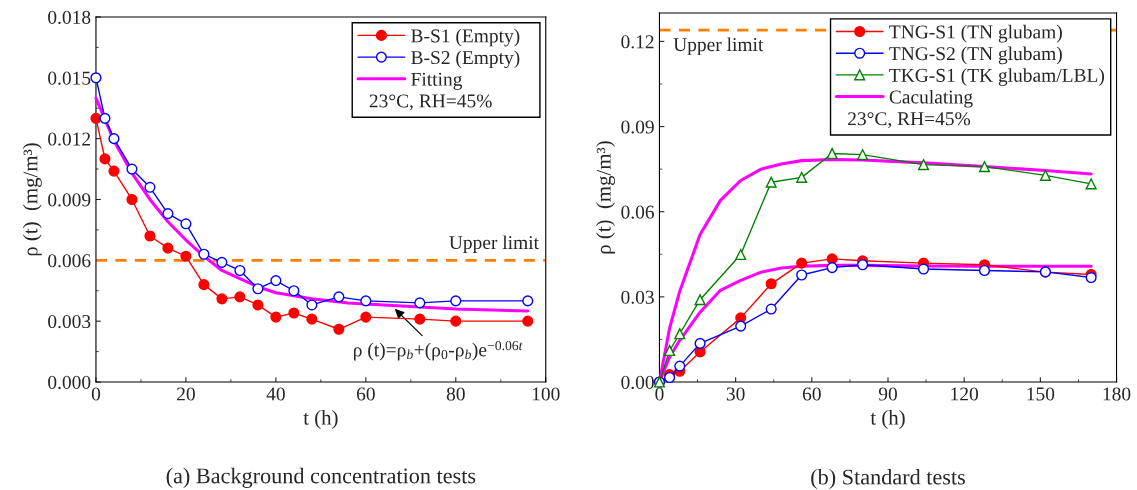 This screenshot has width=1137, height=490. What do you see at coordinates (455, 394) in the screenshot?
I see `x-tick-label: 80` at bounding box center [455, 394].